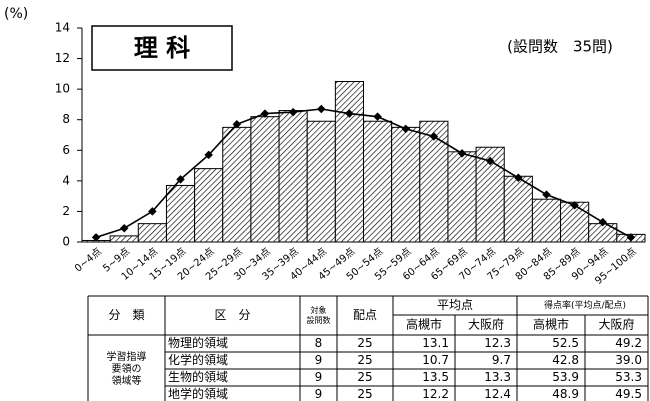  What do you see at coordinates (565, 343) in the screenshot?
I see `table-text: 52.5` at bounding box center [565, 343].